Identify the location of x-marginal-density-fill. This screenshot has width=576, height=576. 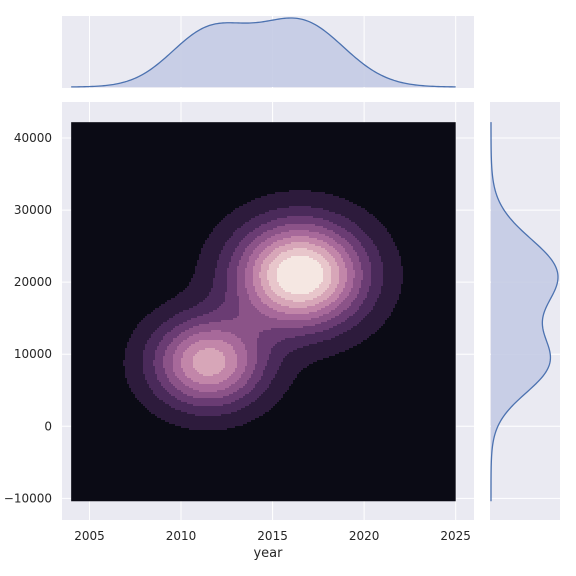
(263, 52).